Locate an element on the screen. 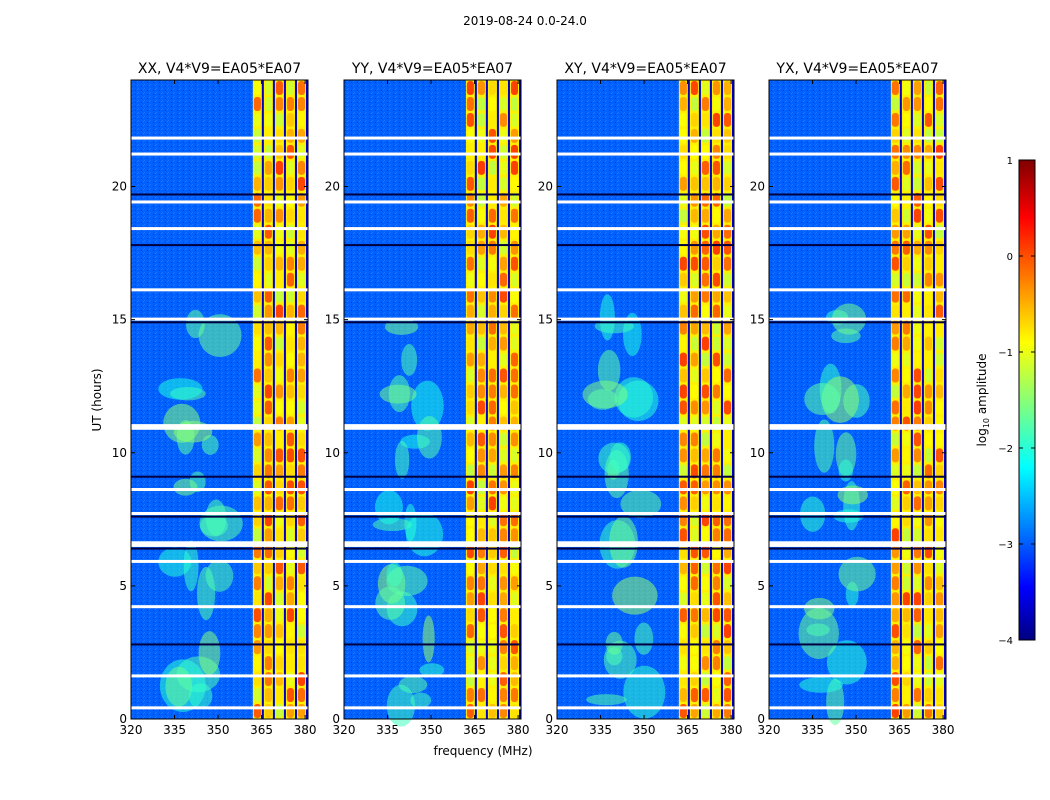 The height and width of the screenshot is (800, 1050). y-tick-label: 15 is located at coordinates (757, 320).